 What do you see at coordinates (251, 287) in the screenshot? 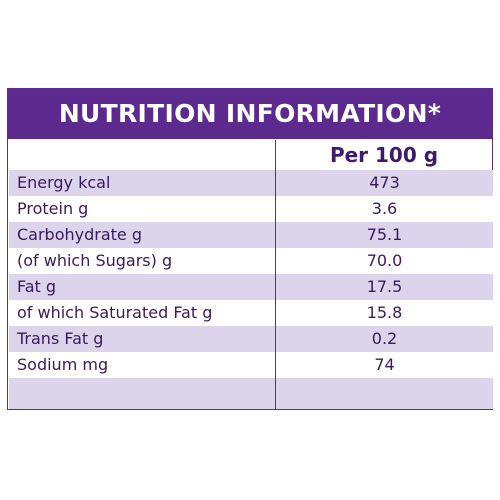
I see `table-row: Fat g 17.5` at bounding box center [251, 287].